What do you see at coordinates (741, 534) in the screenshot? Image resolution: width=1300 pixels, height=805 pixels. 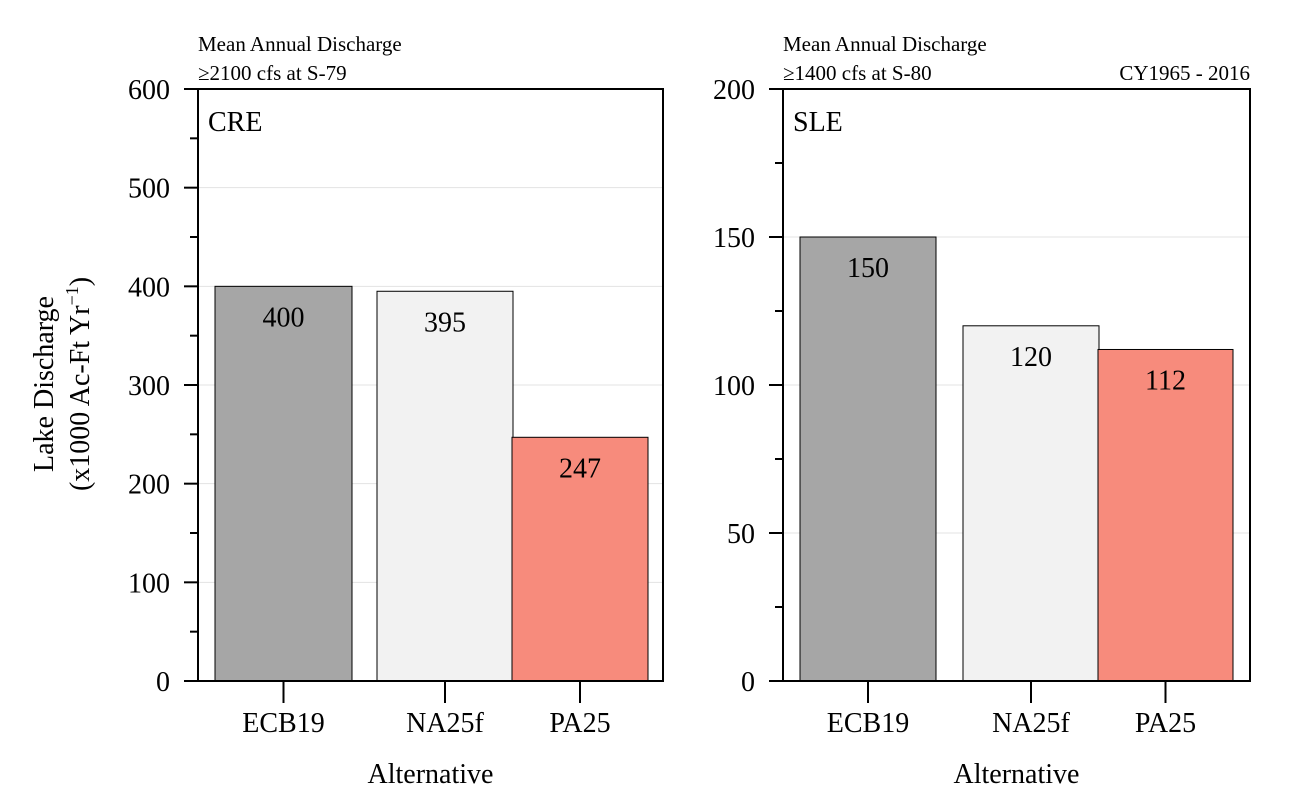 I see `y-tick-label: 50` at bounding box center [741, 534].